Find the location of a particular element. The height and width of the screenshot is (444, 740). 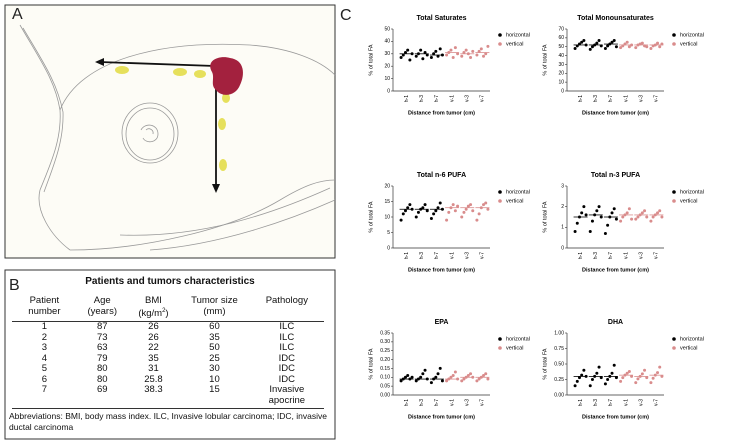

y-tick-label: 0.15 is located at coordinates (385, 369).